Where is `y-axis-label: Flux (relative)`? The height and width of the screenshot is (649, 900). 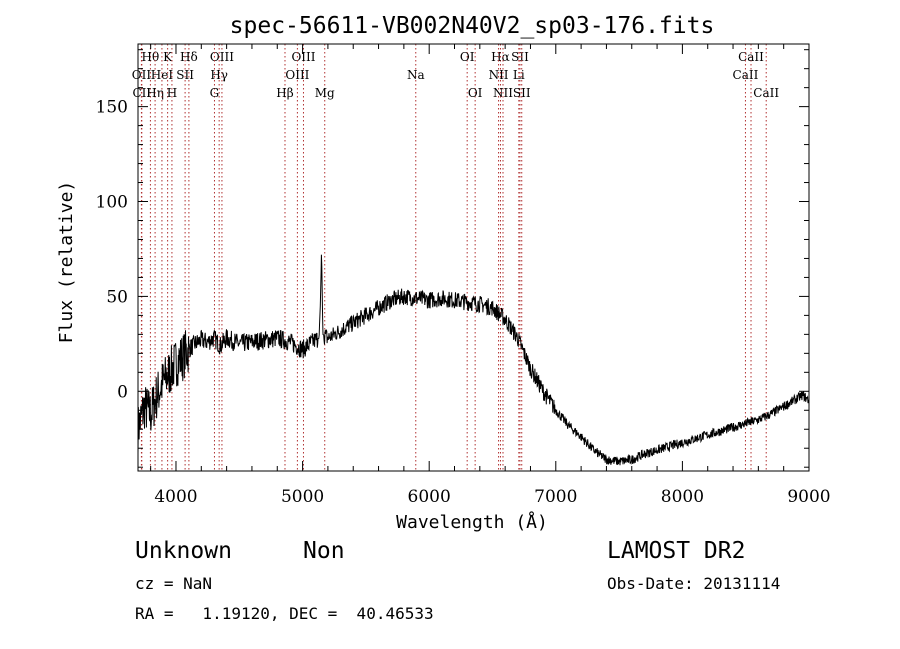 y-axis-label: Flux (relative) is located at coordinates (66, 262).